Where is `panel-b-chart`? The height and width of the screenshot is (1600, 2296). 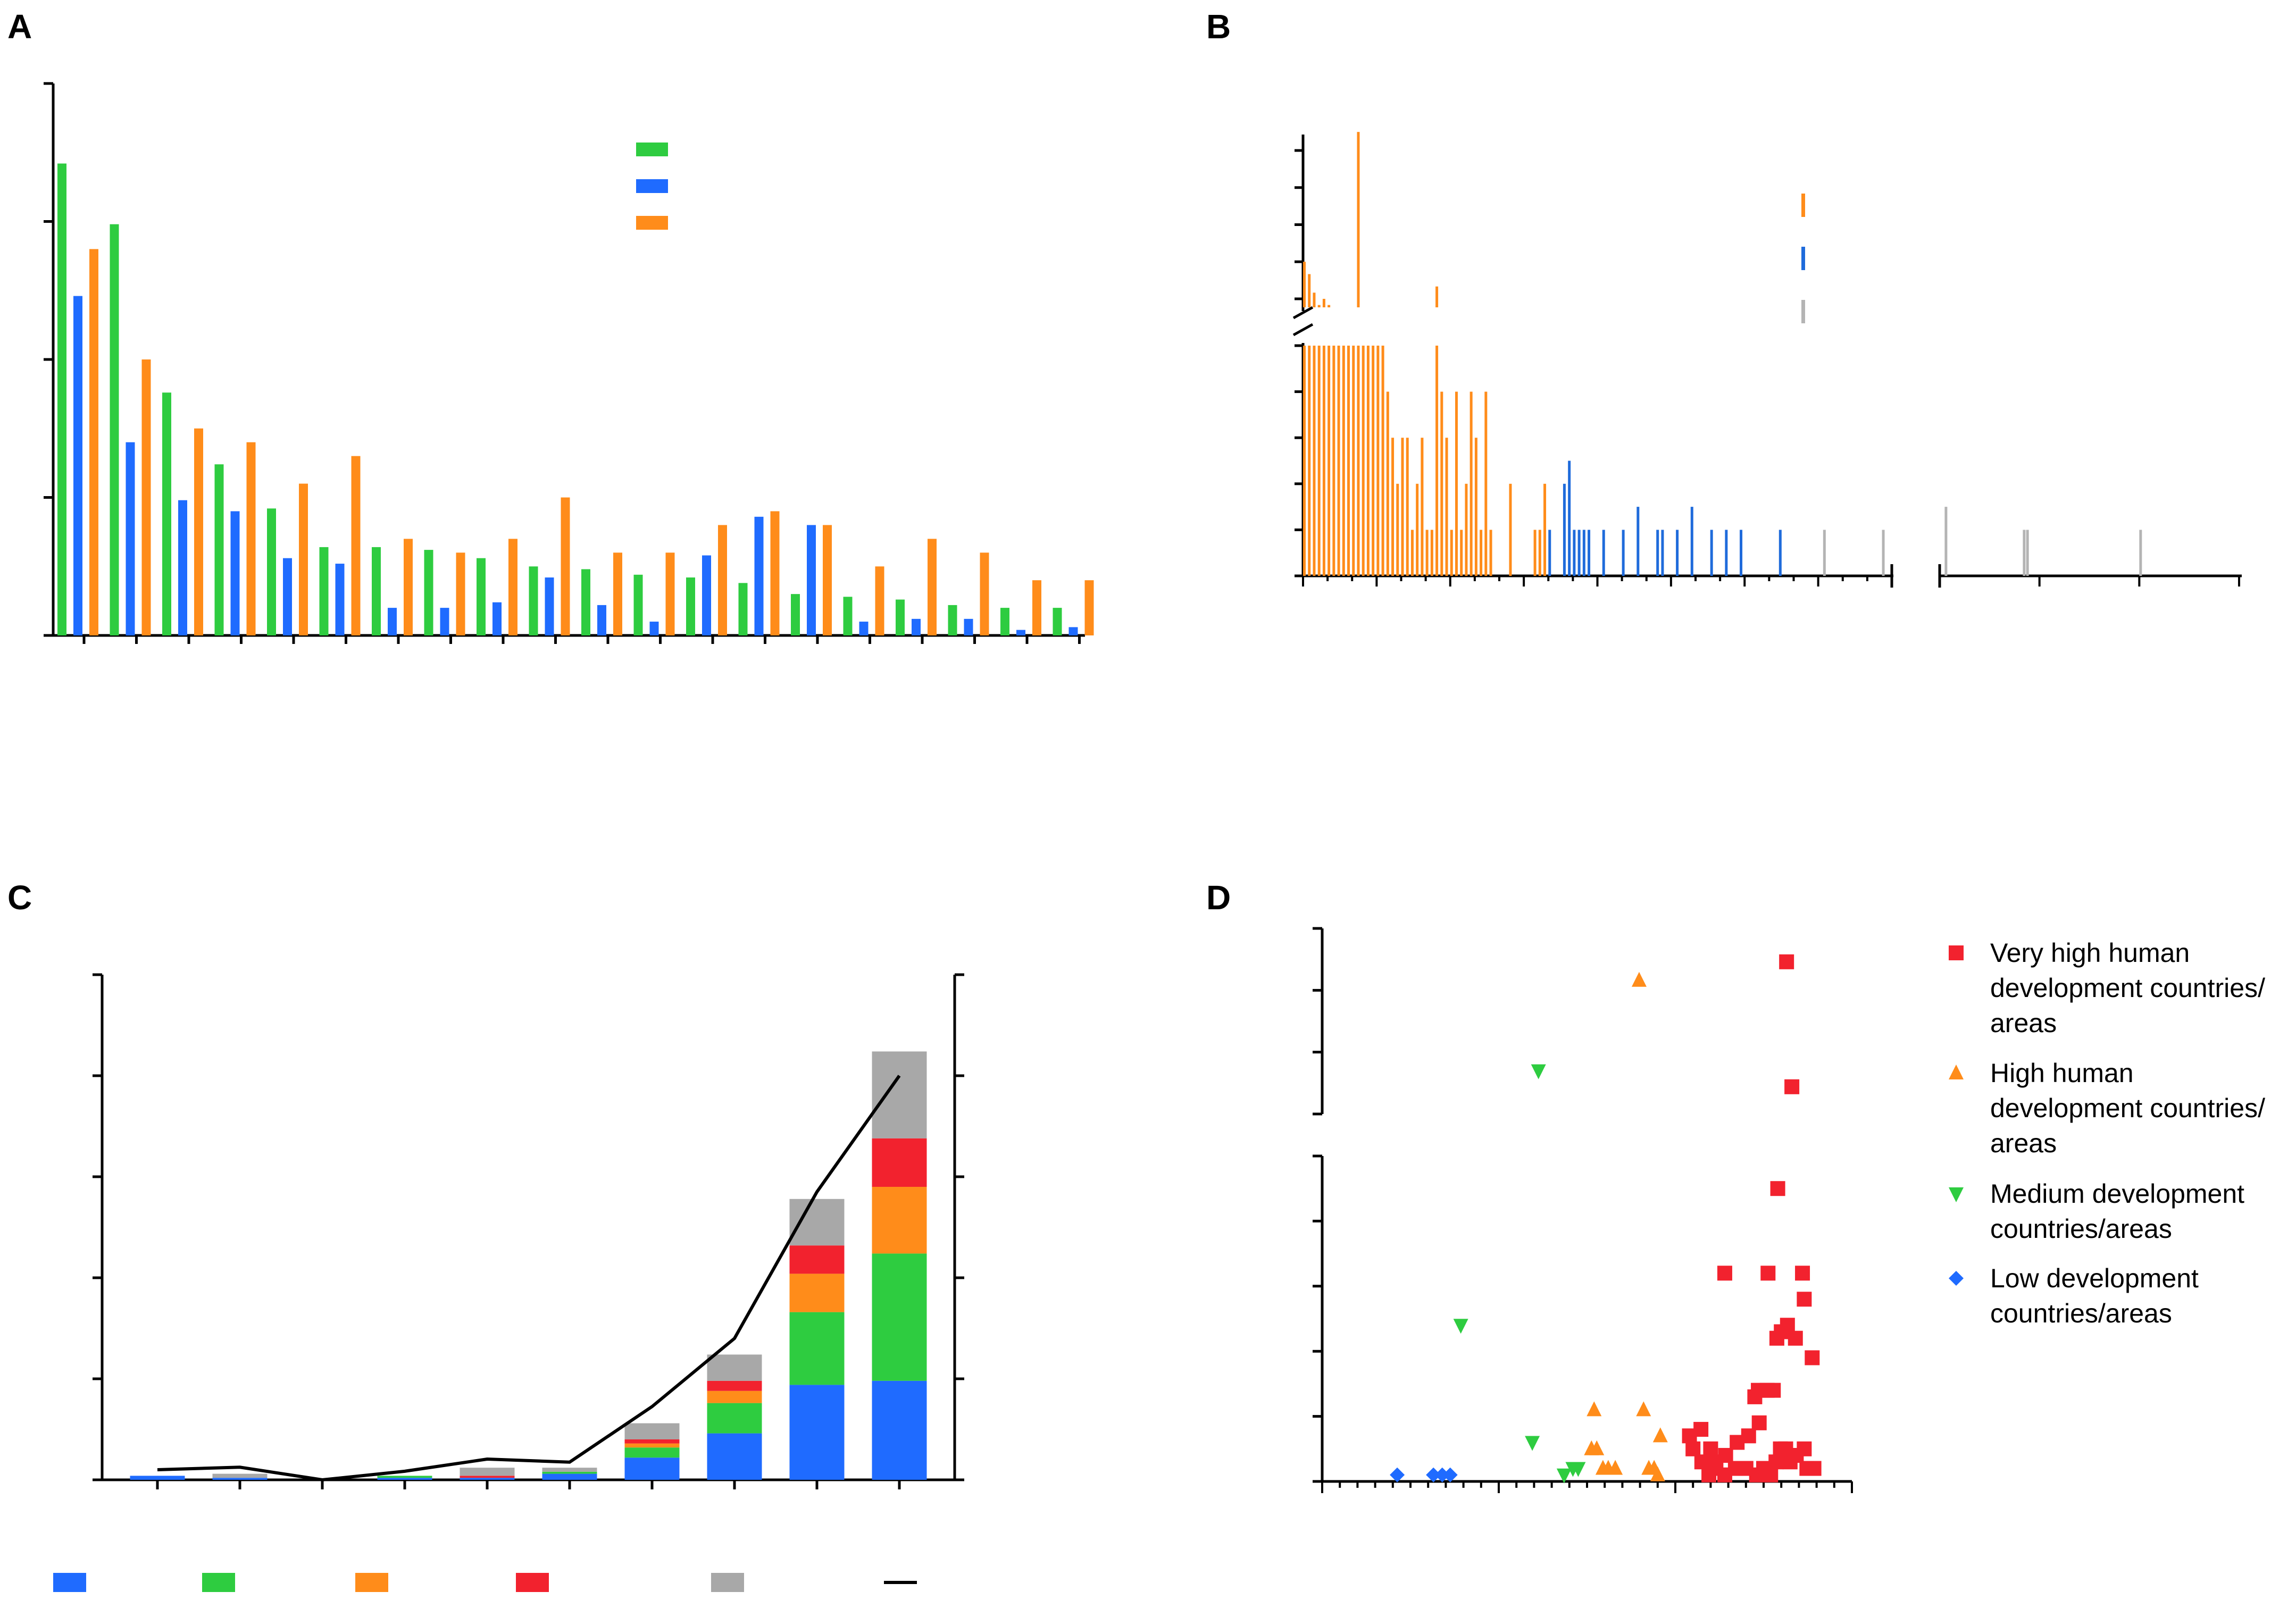 panel-b-chart is located at coordinates (1767, 360).